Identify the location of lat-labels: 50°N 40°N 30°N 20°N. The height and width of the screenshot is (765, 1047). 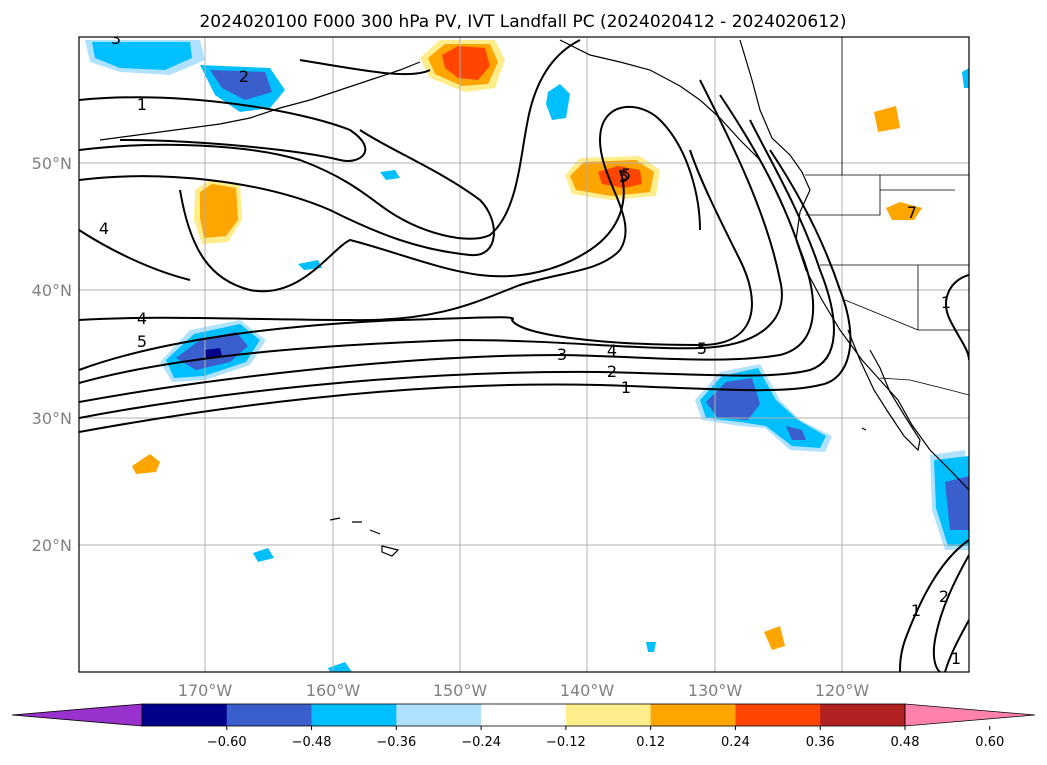
(52, 354).